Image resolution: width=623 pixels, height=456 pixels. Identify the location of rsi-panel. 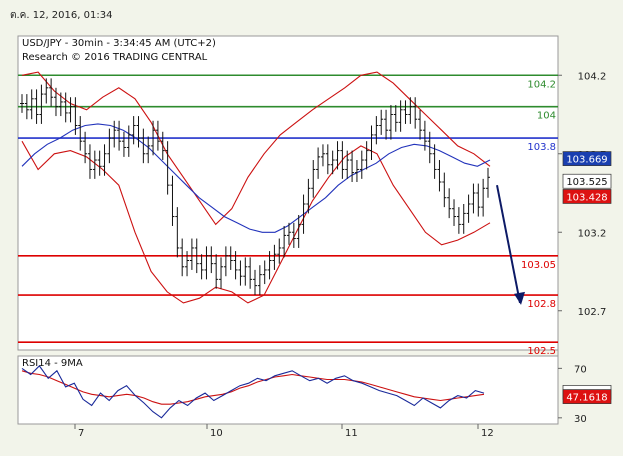
(288, 390).